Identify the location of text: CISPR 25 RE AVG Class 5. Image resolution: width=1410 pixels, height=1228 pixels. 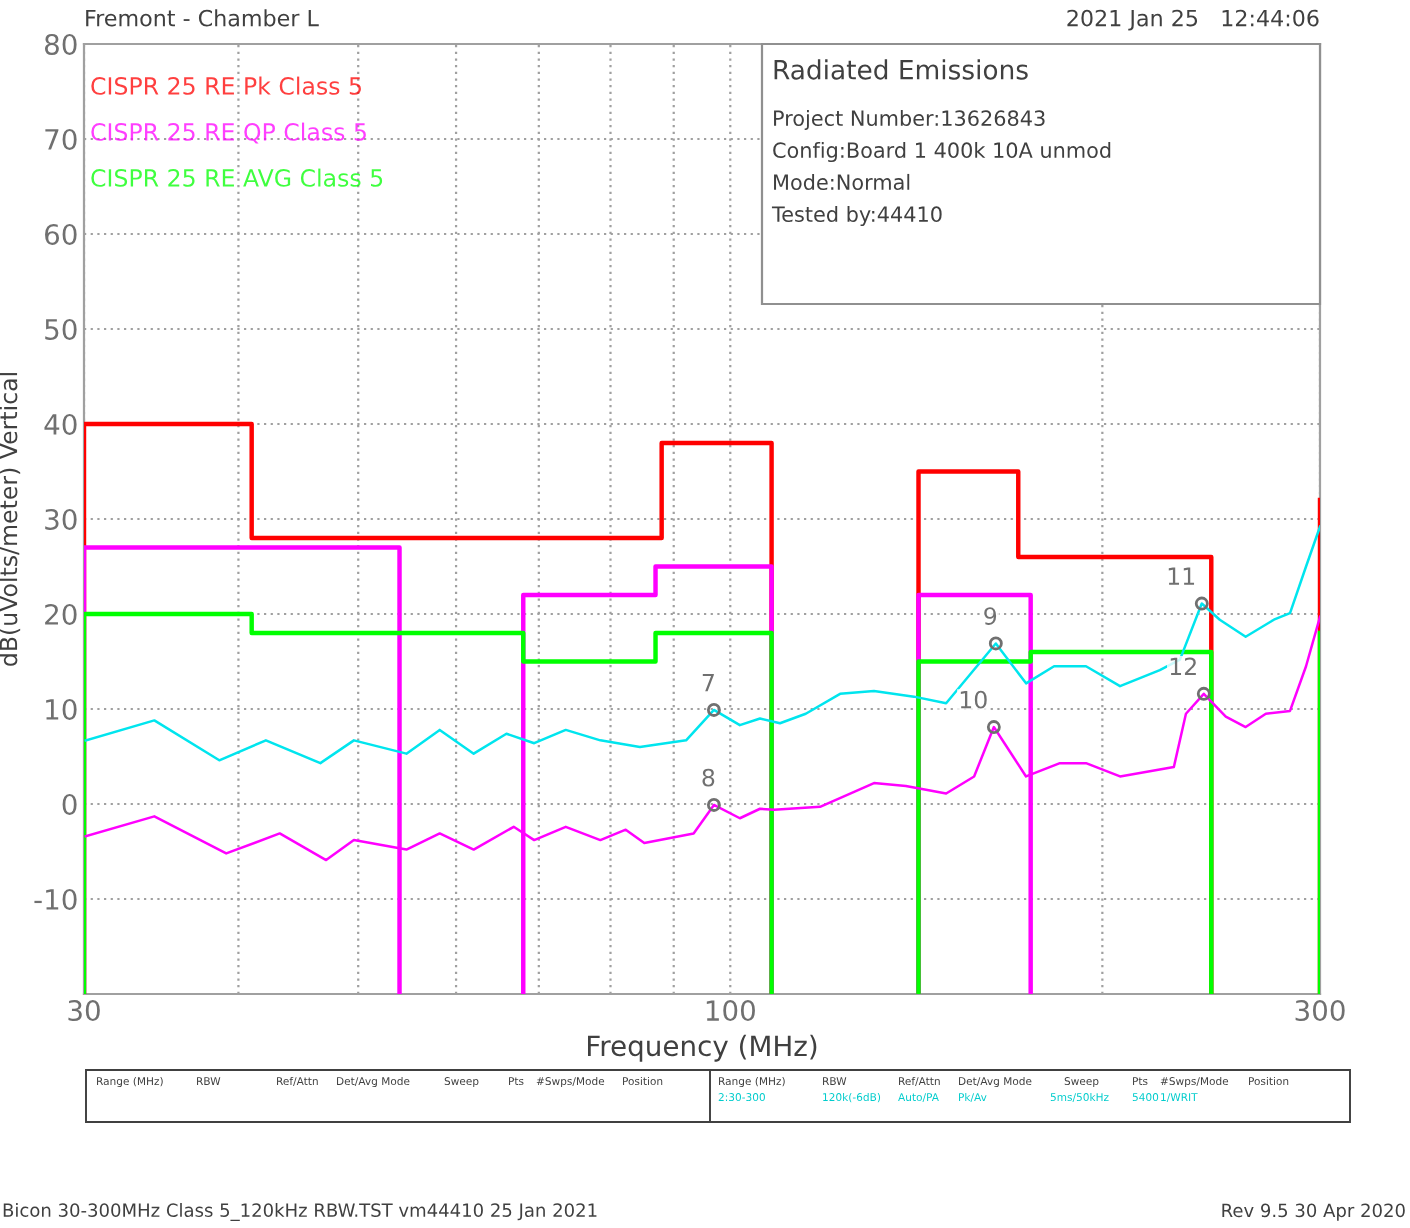
(237, 177).